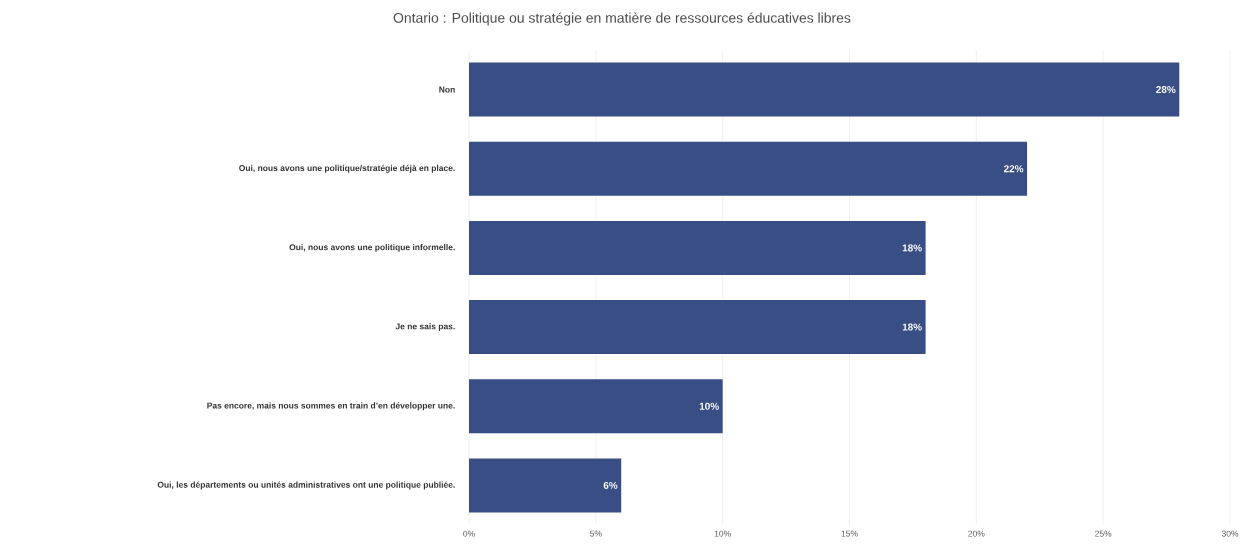 The width and height of the screenshot is (1244, 558). What do you see at coordinates (425, 327) in the screenshot?
I see `y-tick-label: Je ne sais pas.` at bounding box center [425, 327].